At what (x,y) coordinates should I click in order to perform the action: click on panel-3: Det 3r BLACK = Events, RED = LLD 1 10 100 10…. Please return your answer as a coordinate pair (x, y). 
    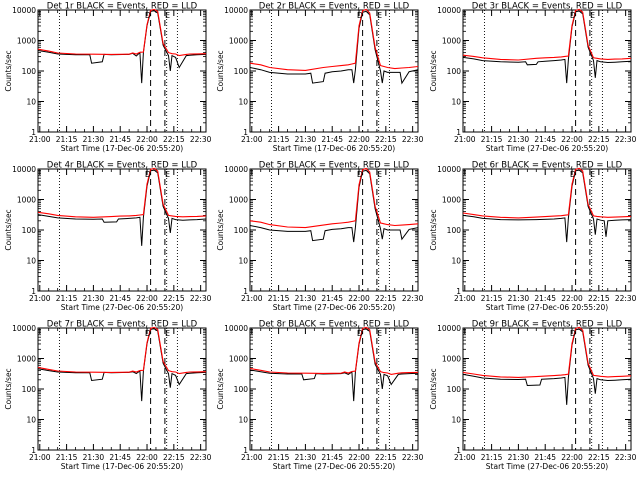
    Looking at the image, I should click on (533, 78).